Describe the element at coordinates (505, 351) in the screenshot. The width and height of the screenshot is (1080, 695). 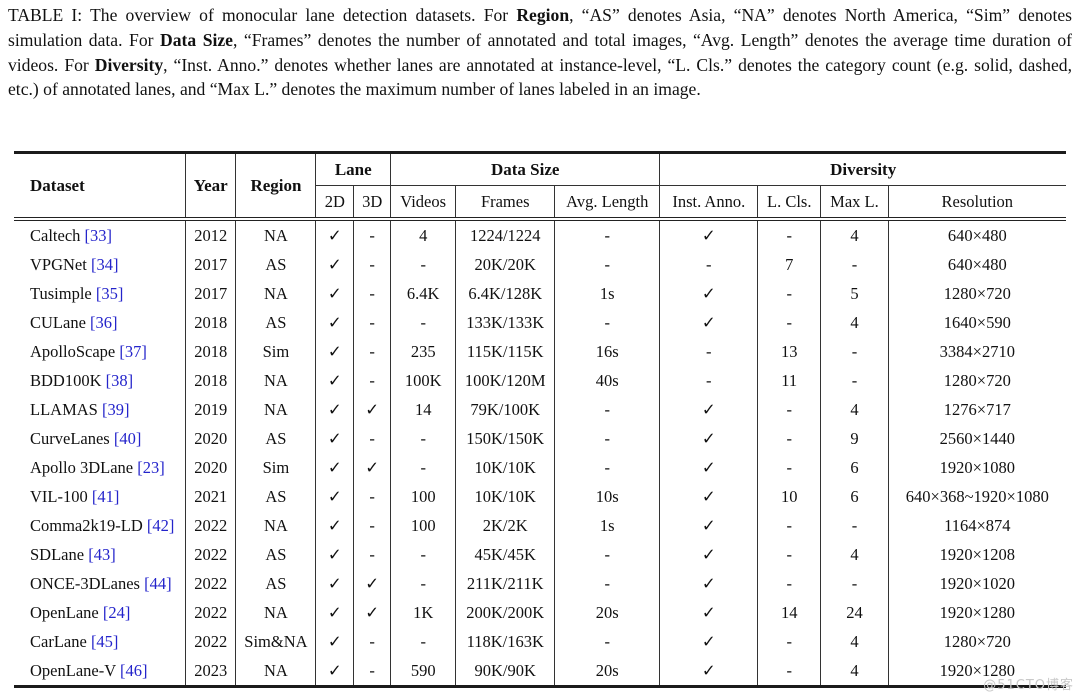
I see `frames-cell: 115K/115K` at that location.